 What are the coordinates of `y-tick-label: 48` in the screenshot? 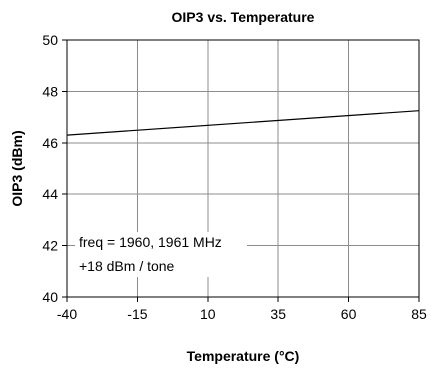 It's located at (50, 91).